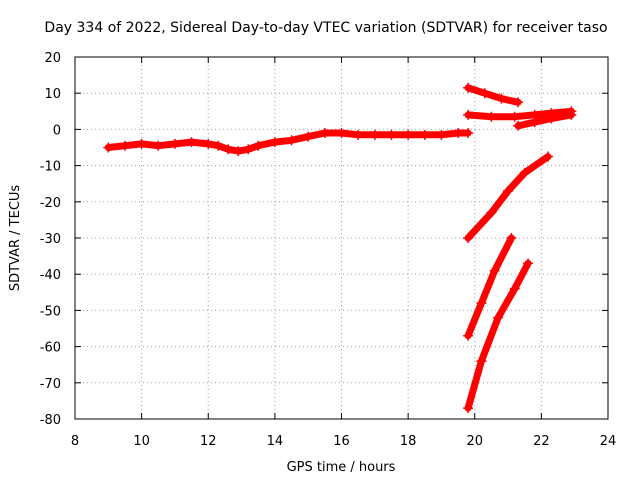  What do you see at coordinates (50, 275) in the screenshot?
I see `y-tick-label: -40` at bounding box center [50, 275].